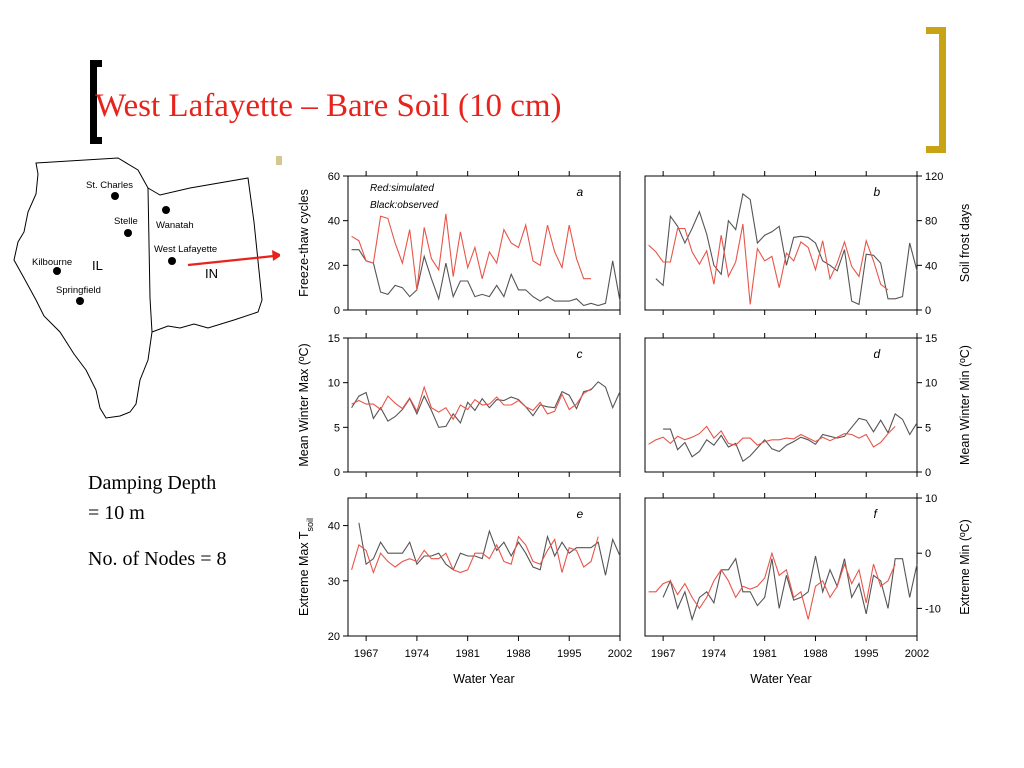 The width and height of the screenshot is (1024, 768). I want to click on panel-d-y-axis-label: Mean Winter Min (ºC), so click(965, 405).